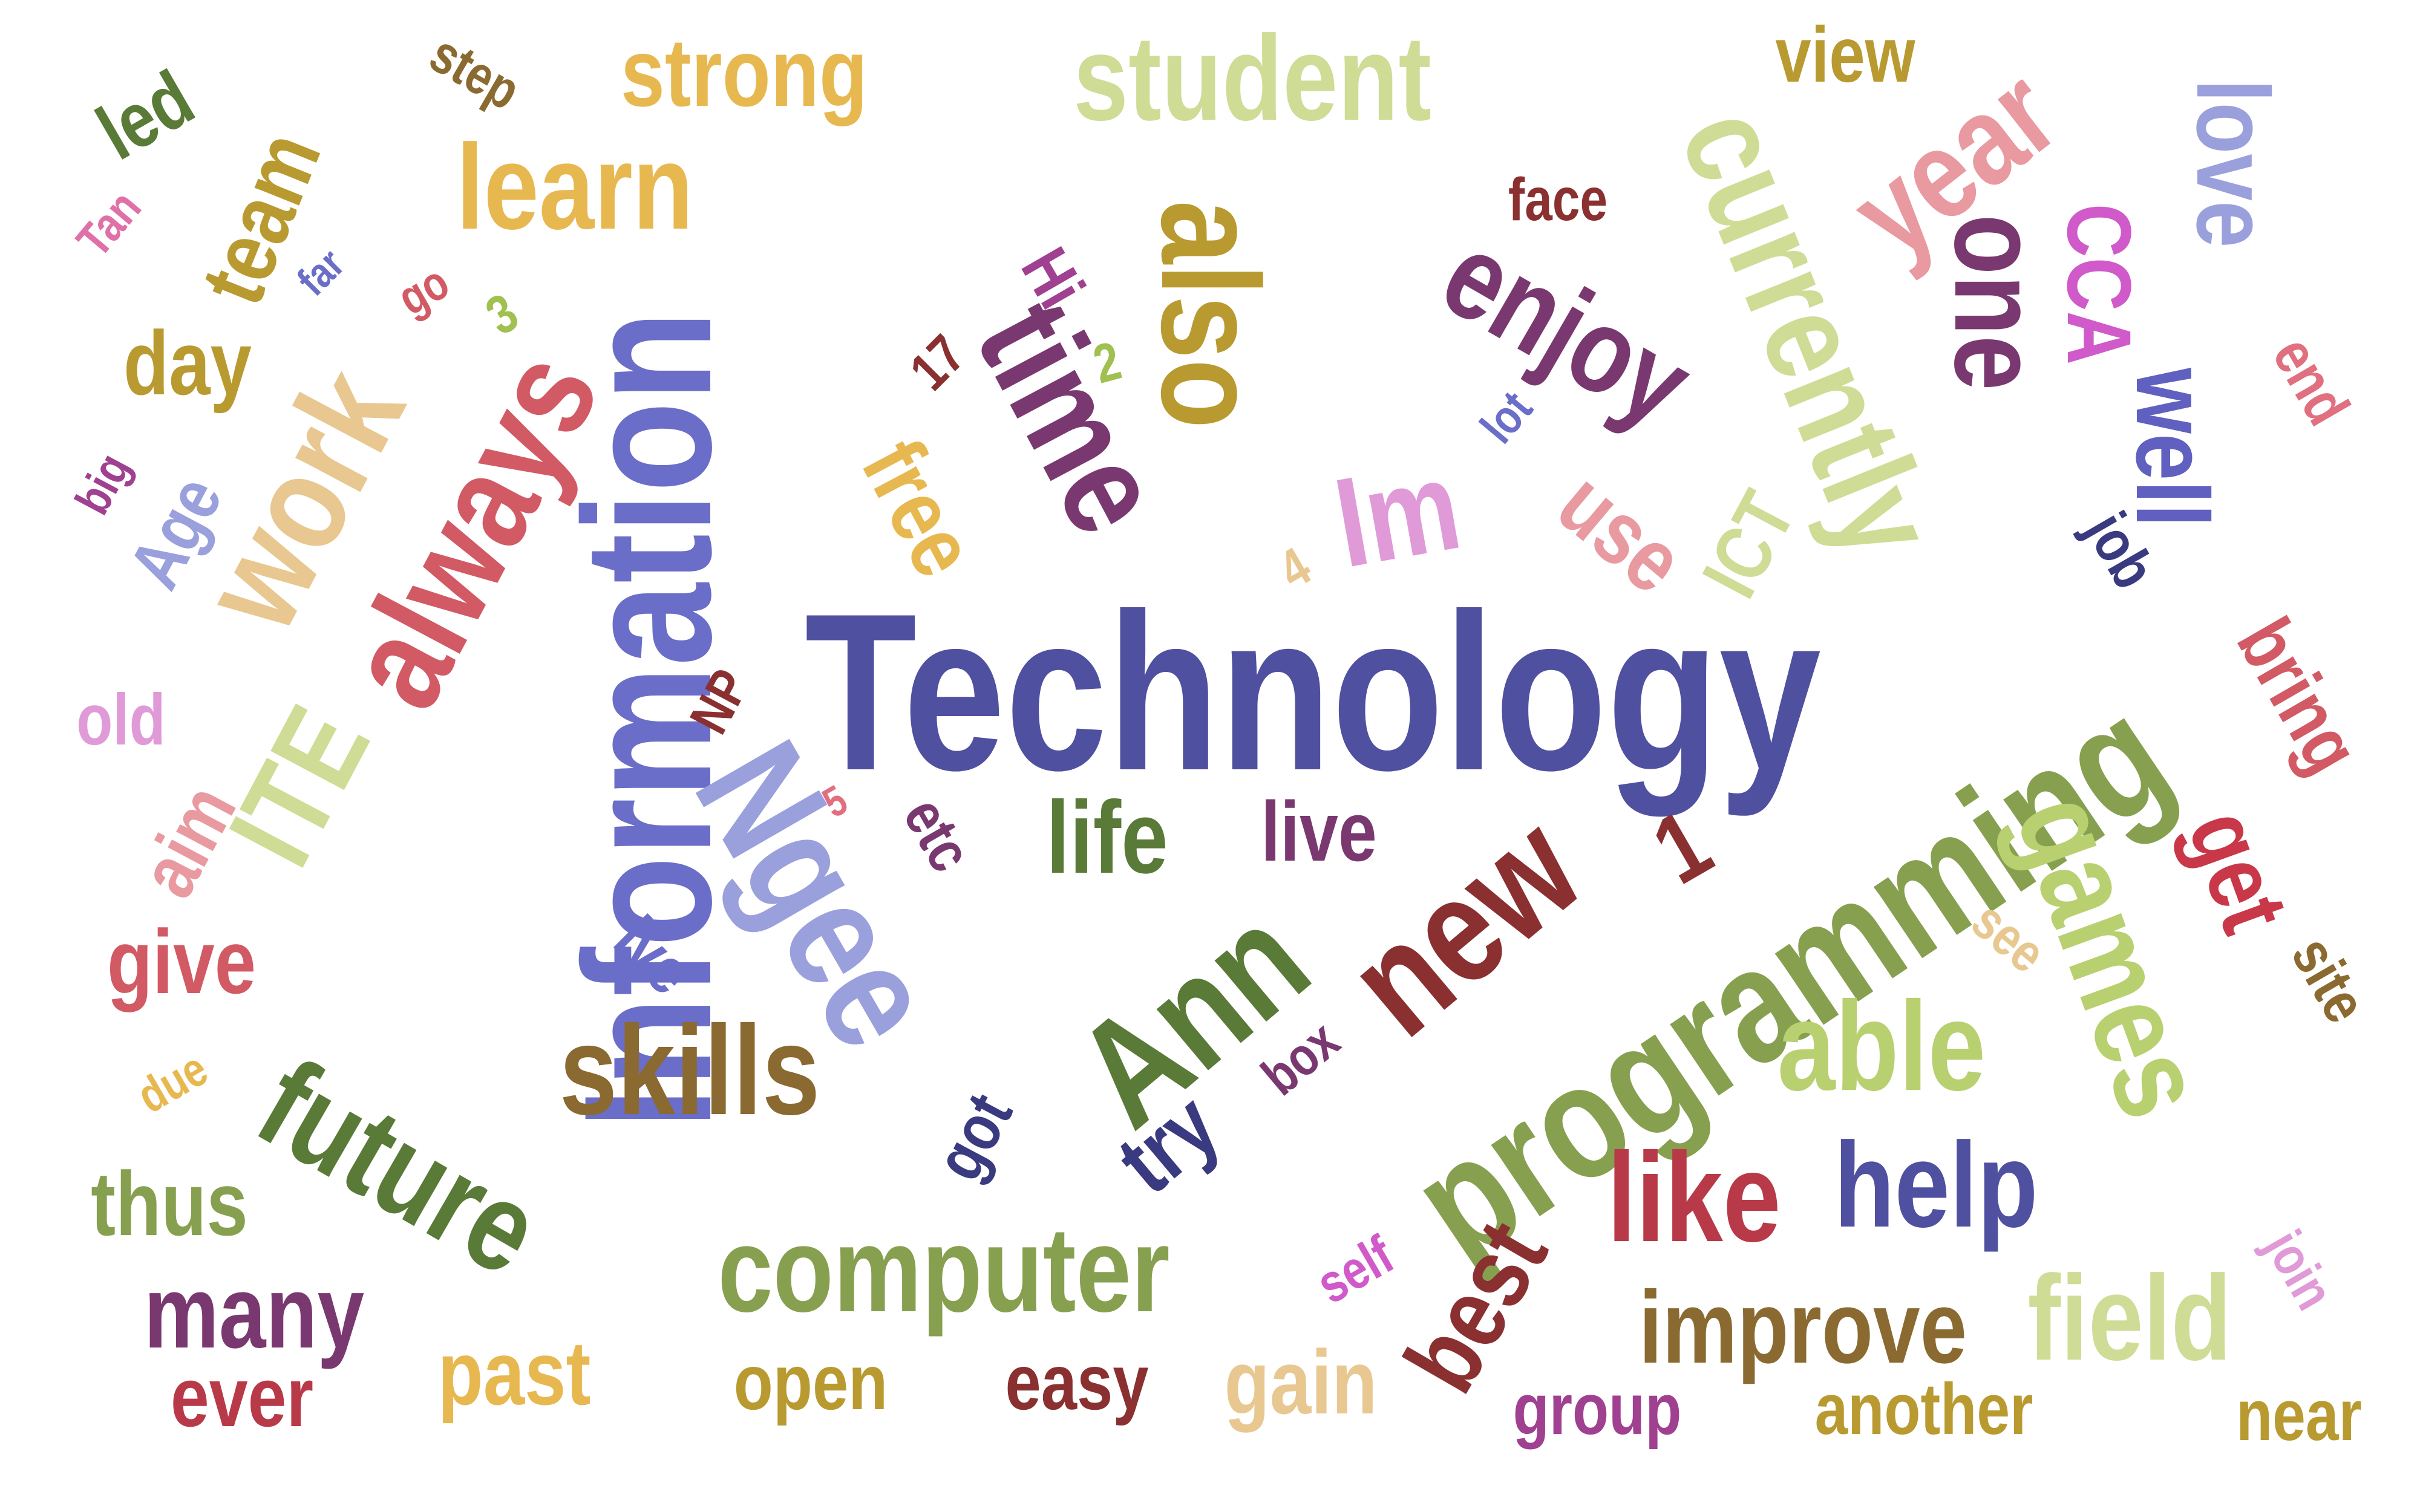  Describe the element at coordinates (1252, 78) in the screenshot. I see `word-student: student` at that location.